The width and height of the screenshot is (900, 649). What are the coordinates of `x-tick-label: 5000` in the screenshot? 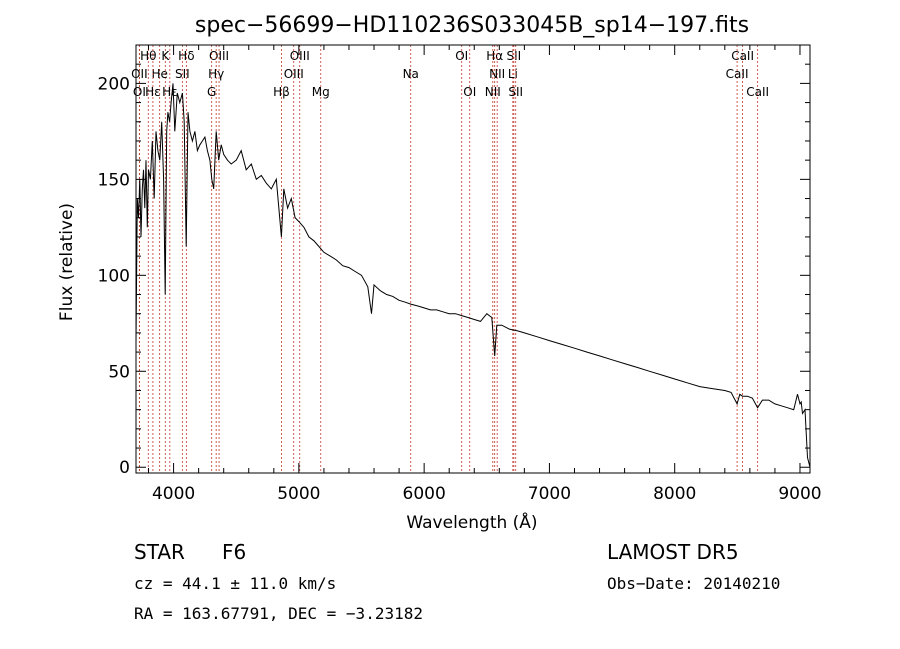 It's located at (298, 494).